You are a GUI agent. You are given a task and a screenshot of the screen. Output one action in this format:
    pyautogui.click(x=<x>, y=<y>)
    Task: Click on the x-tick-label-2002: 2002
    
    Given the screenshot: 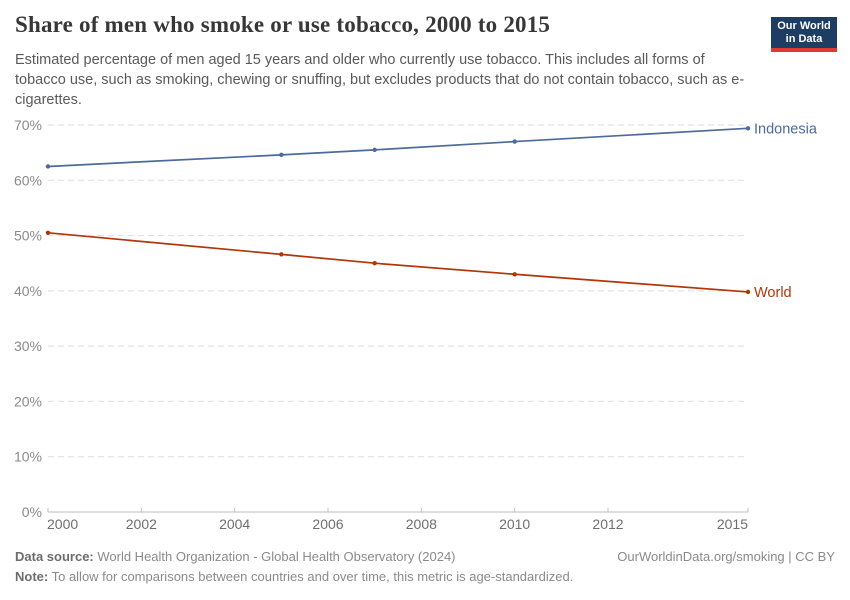 What is the action you would take?
    pyautogui.click(x=141, y=524)
    